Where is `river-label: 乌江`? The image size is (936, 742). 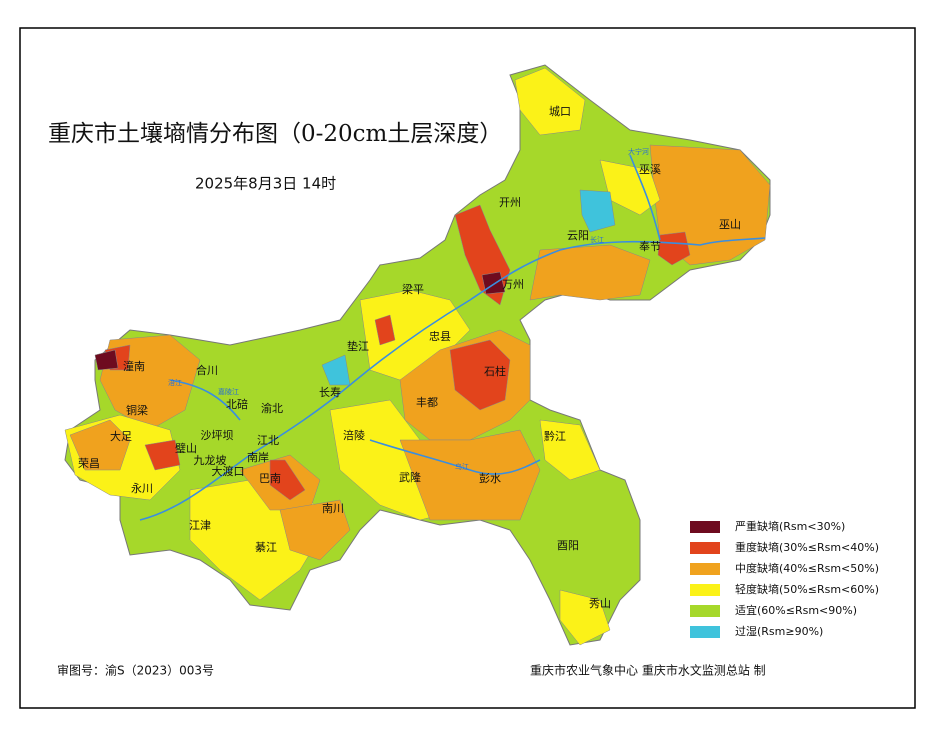
river-label: 乌江 is located at coordinates (462, 466).